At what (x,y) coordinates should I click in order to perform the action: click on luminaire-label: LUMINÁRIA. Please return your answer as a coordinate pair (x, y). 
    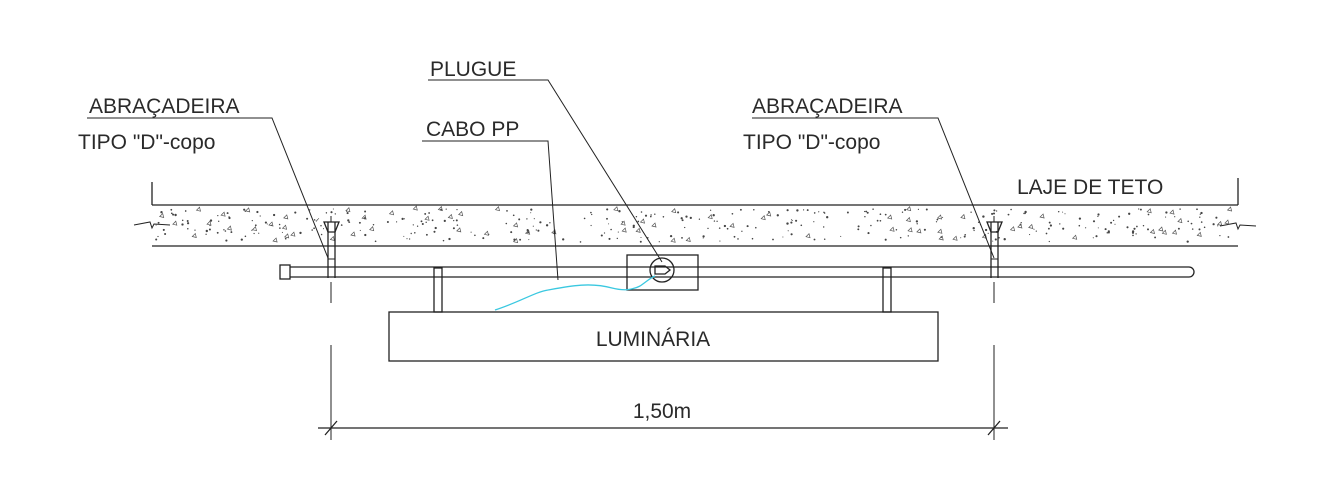
    Looking at the image, I should click on (653, 339).